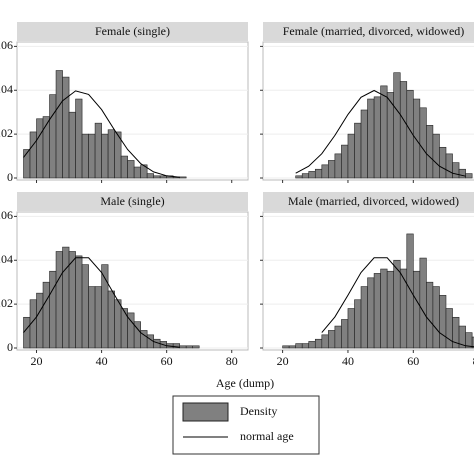  I want to click on x-tick-label: 40, so click(102, 361).